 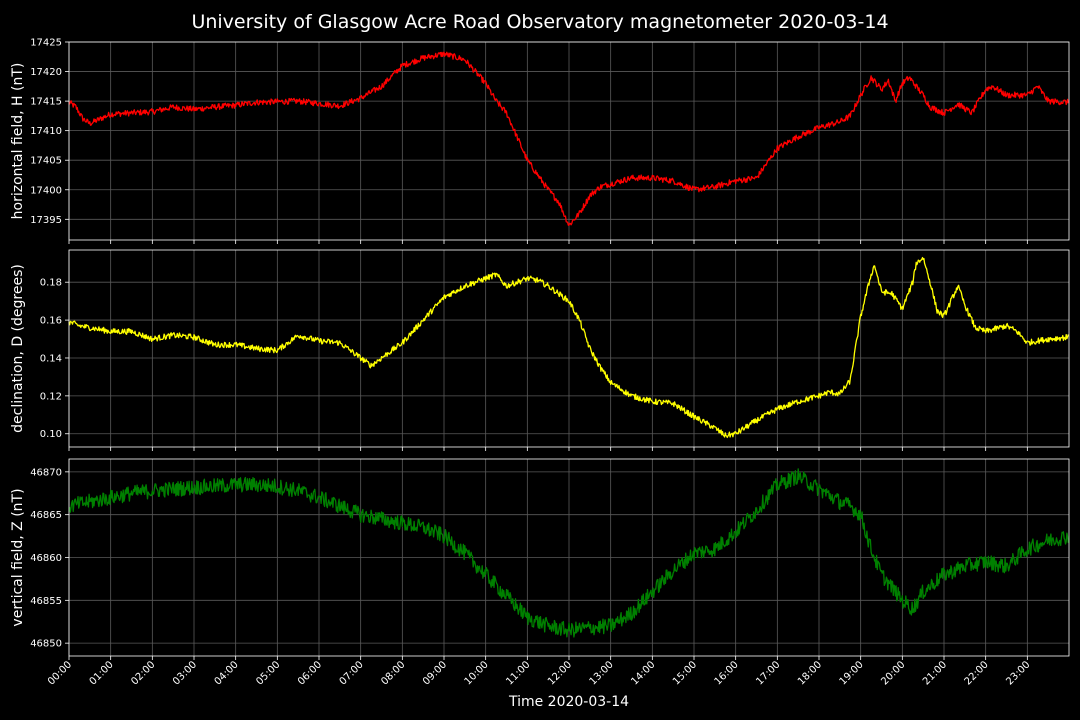 What do you see at coordinates (46, 644) in the screenshot?
I see `y-tick-label: 46850` at bounding box center [46, 644].